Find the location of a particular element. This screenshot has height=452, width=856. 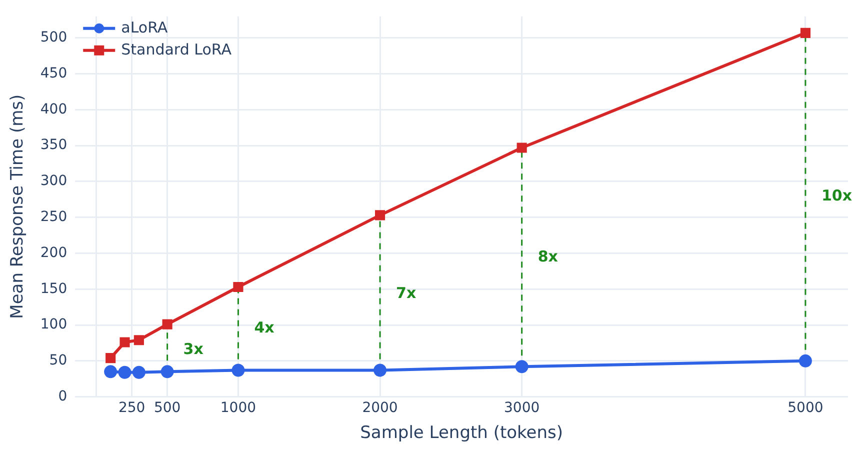

y-tick-label: 0 is located at coordinates (63, 396).